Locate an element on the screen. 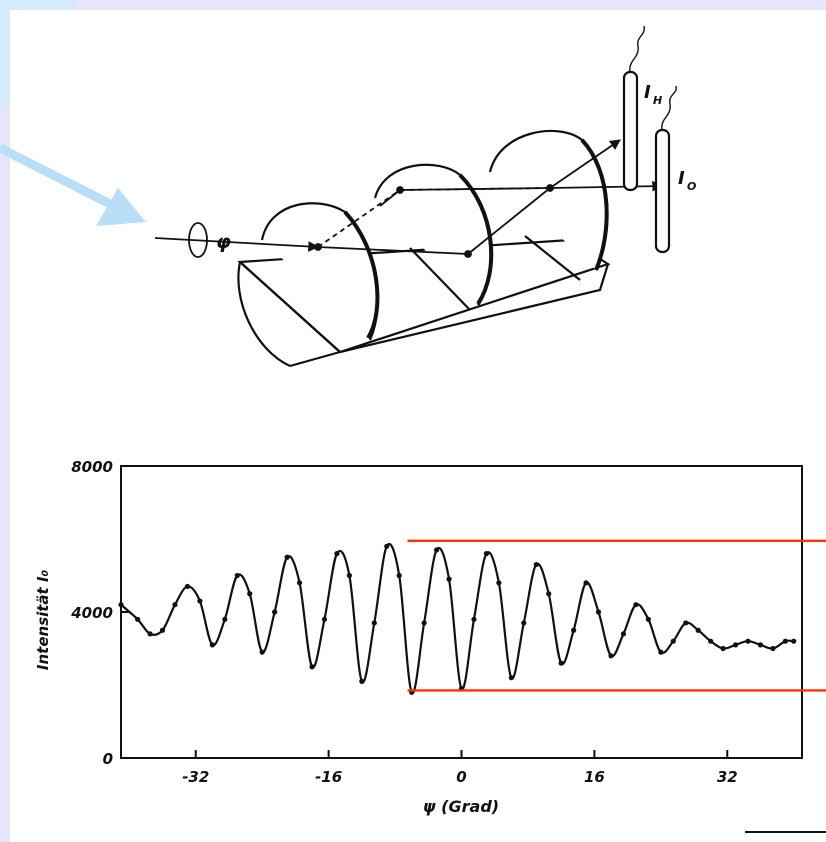 The image size is (826, 842). detector-o-icon is located at coordinates (665, 169).